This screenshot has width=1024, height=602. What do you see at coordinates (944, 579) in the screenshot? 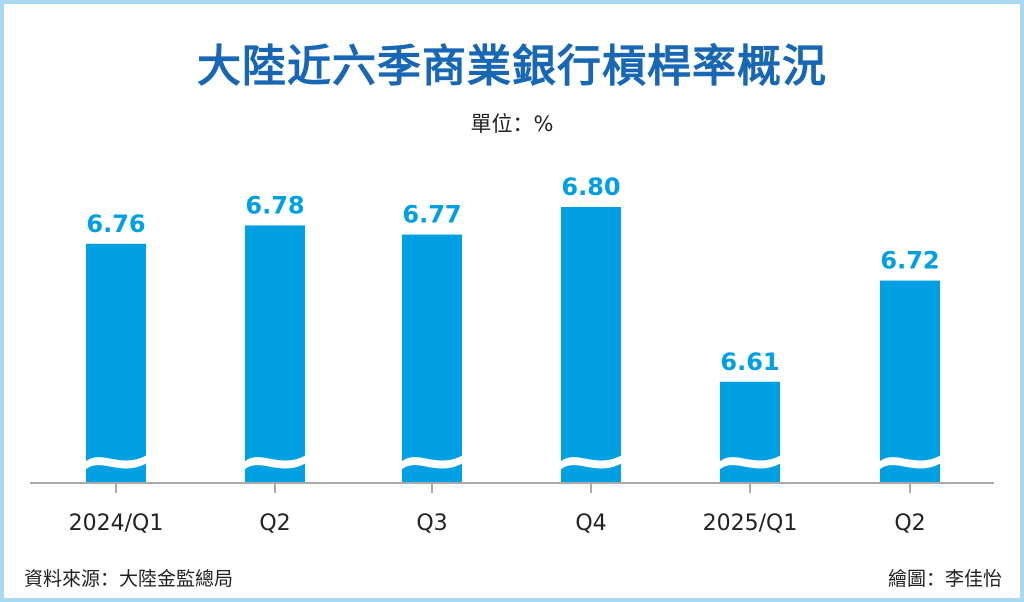
I see `credit-note: 繪圖：李佳怡` at bounding box center [944, 579].